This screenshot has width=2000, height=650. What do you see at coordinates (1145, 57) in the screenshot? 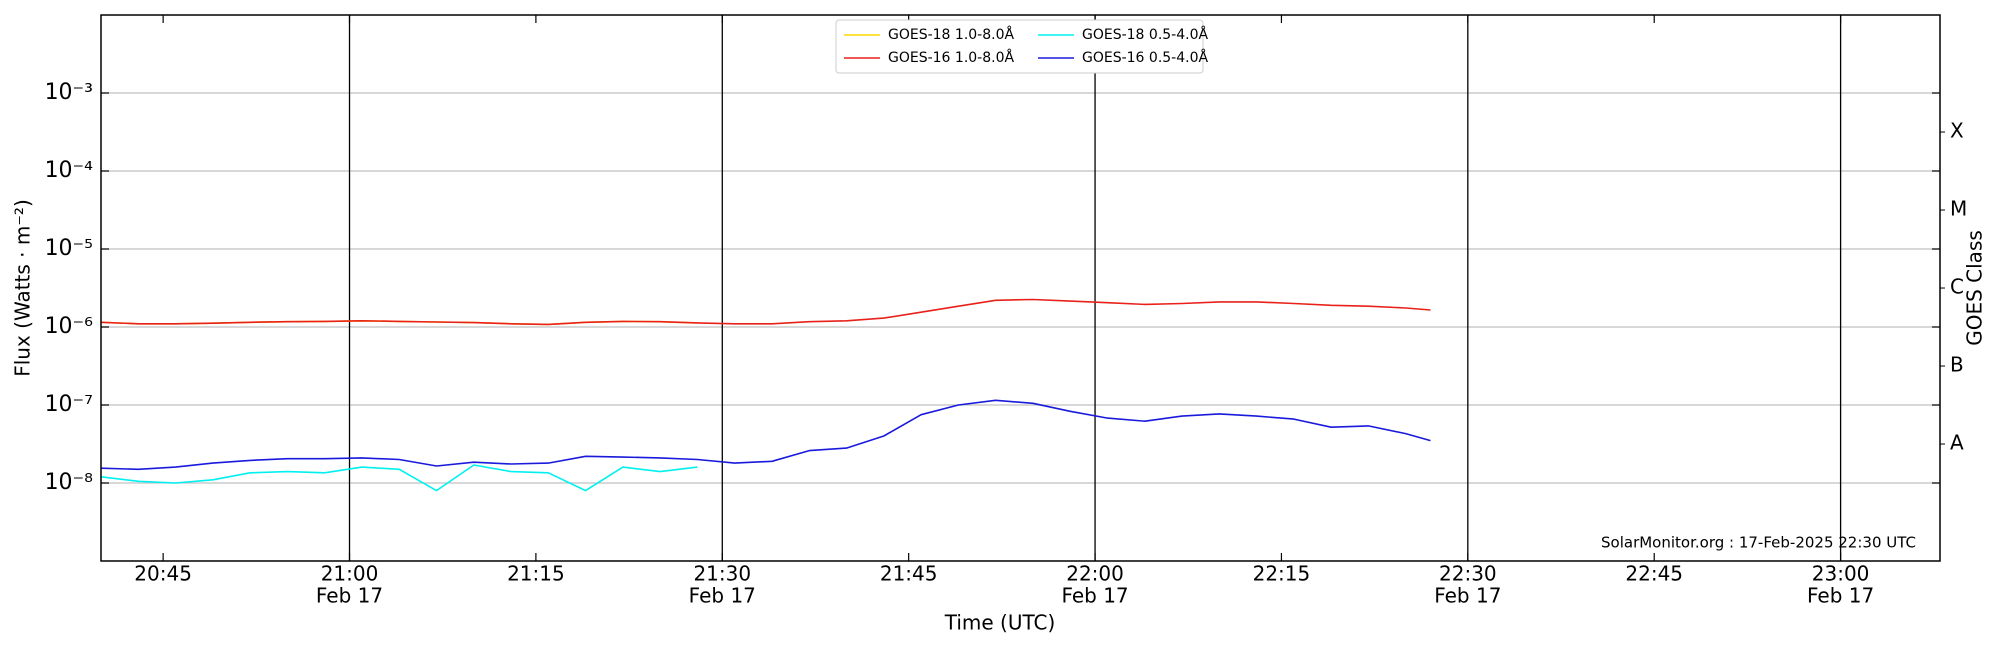
I see `legend-label: GOES-16 0.5-4.0Å` at bounding box center [1145, 57].